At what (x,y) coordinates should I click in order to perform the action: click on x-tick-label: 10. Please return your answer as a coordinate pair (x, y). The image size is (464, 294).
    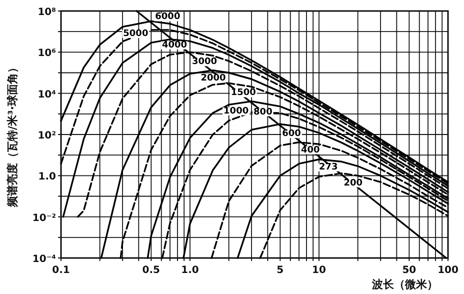
    Looking at the image, I should click on (319, 270).